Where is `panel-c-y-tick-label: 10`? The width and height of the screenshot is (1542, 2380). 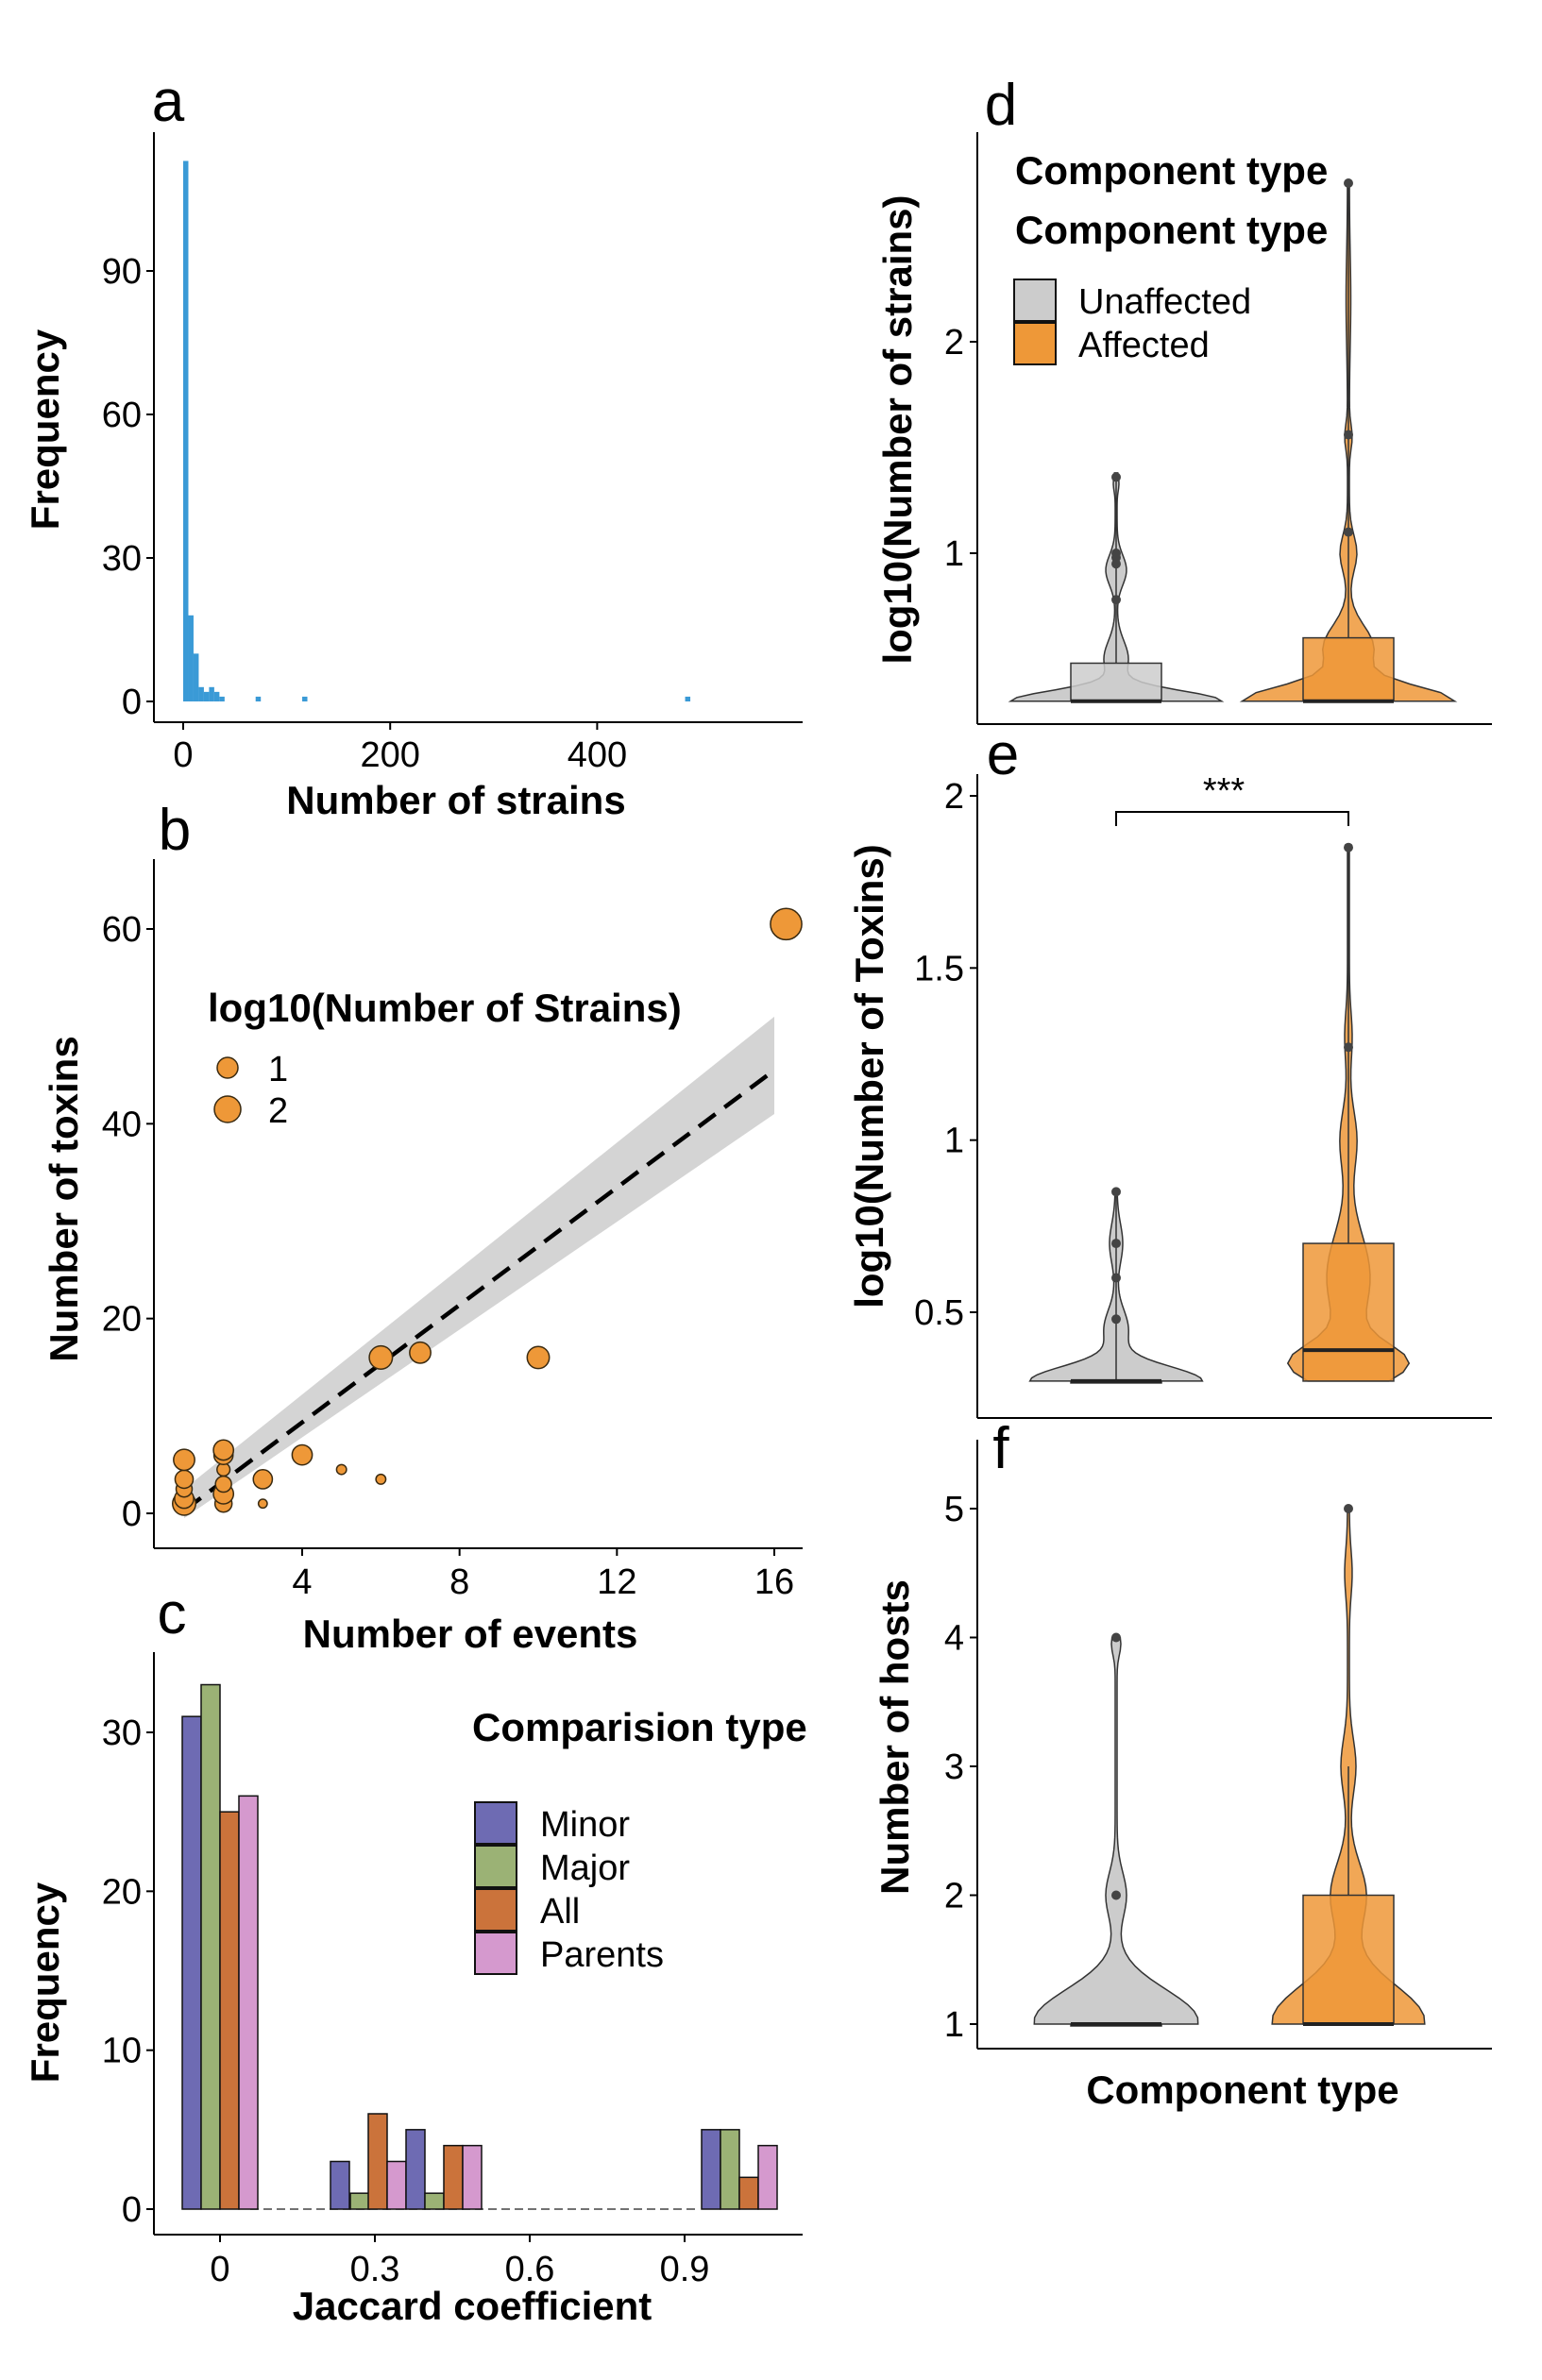
panel-c-y-tick-label: 10 is located at coordinates (122, 2051).